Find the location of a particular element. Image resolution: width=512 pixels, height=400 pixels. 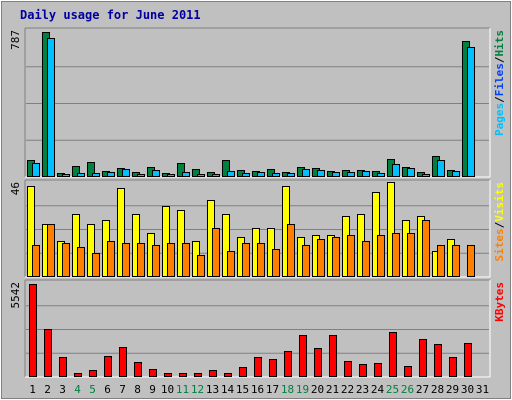

legend-part: KBytes is located at coordinates (499, 302).